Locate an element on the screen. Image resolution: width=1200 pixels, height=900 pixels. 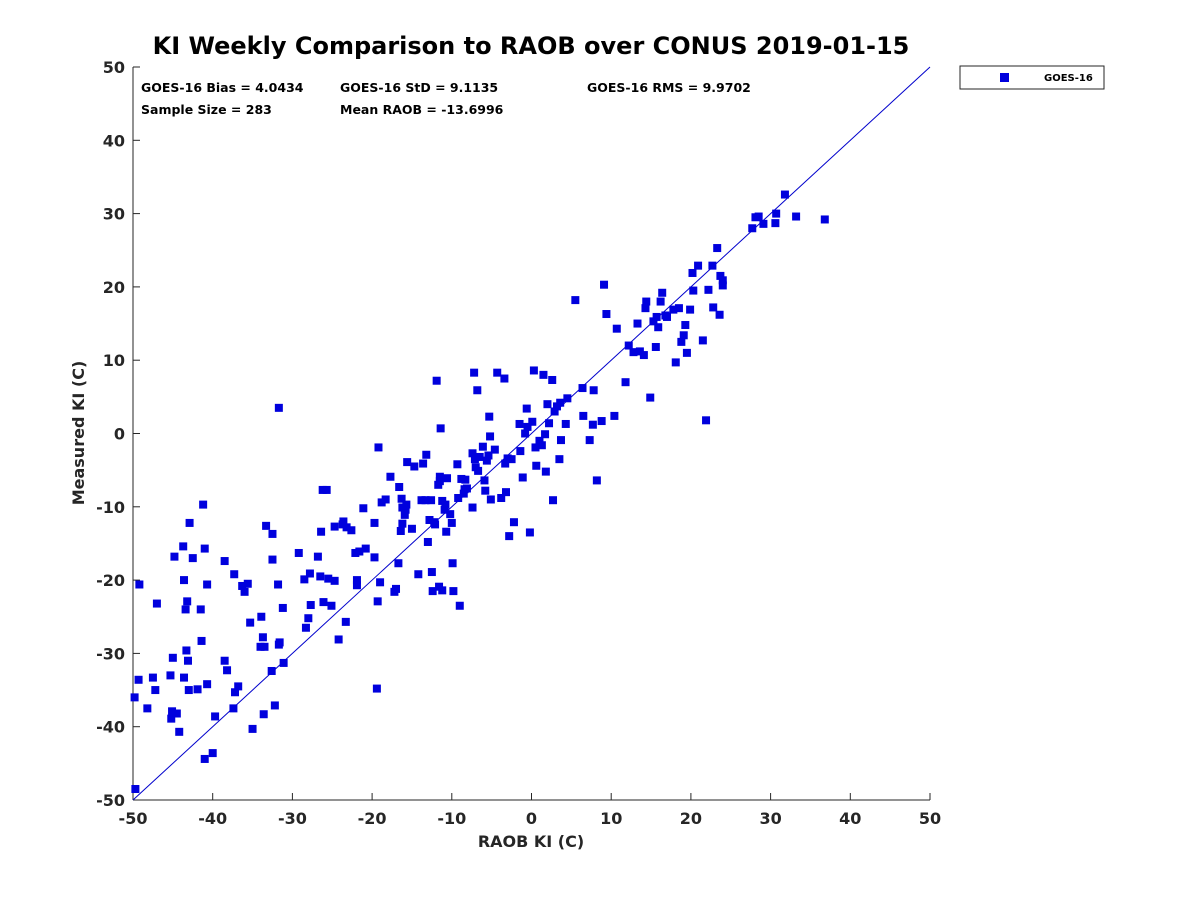
y-tick-label: 20 is located at coordinates (114, 287).